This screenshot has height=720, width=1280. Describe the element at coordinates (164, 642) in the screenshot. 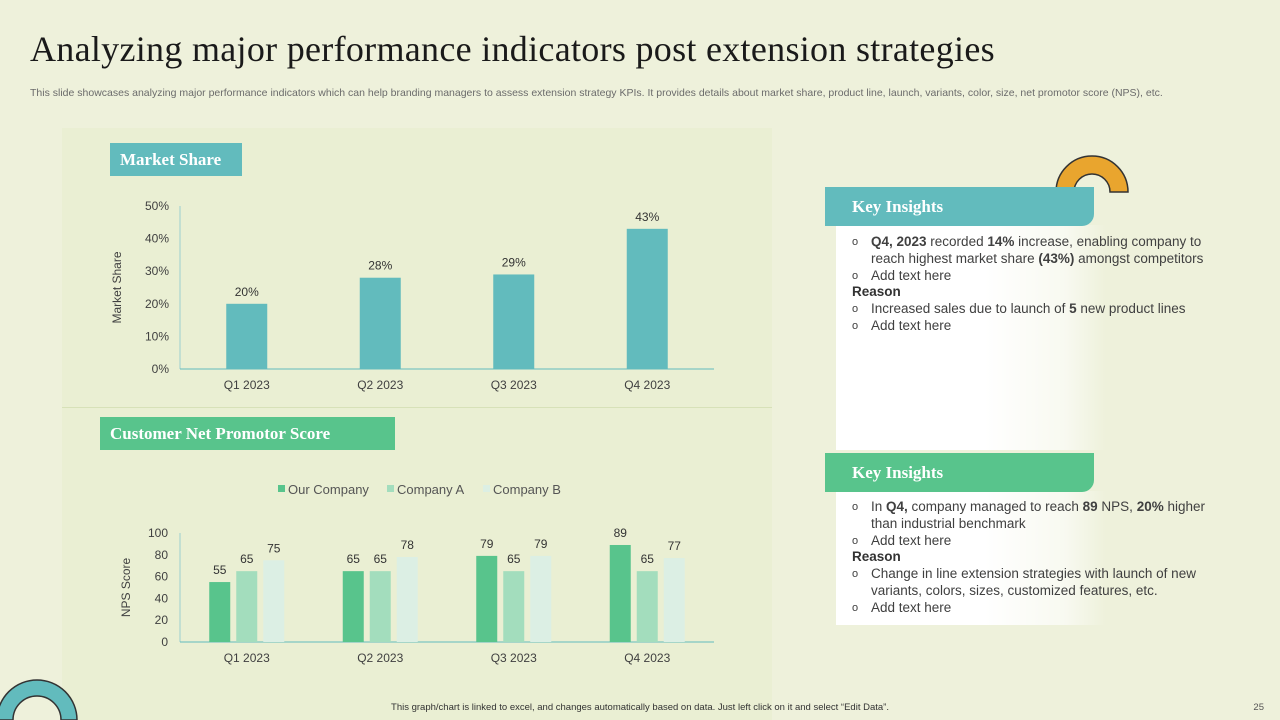

I see `y-tick-label: 0` at that location.